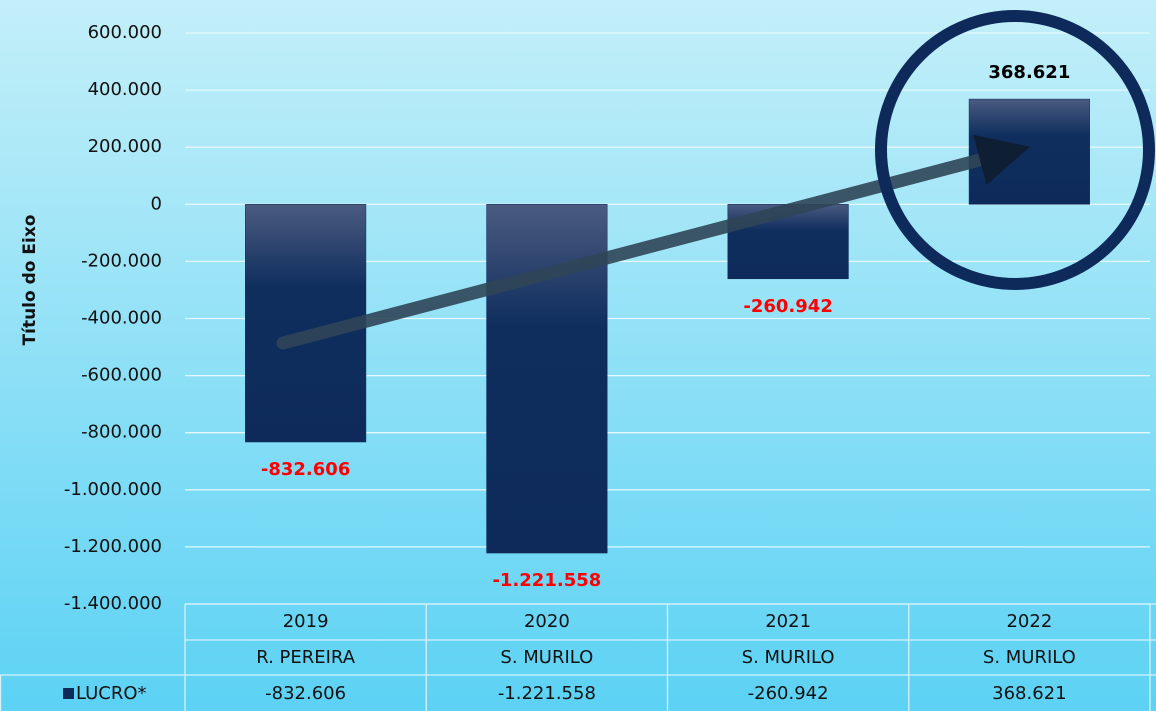 The height and width of the screenshot is (711, 1156). What do you see at coordinates (156, 203) in the screenshot?
I see `y-tick-label: 0` at bounding box center [156, 203].